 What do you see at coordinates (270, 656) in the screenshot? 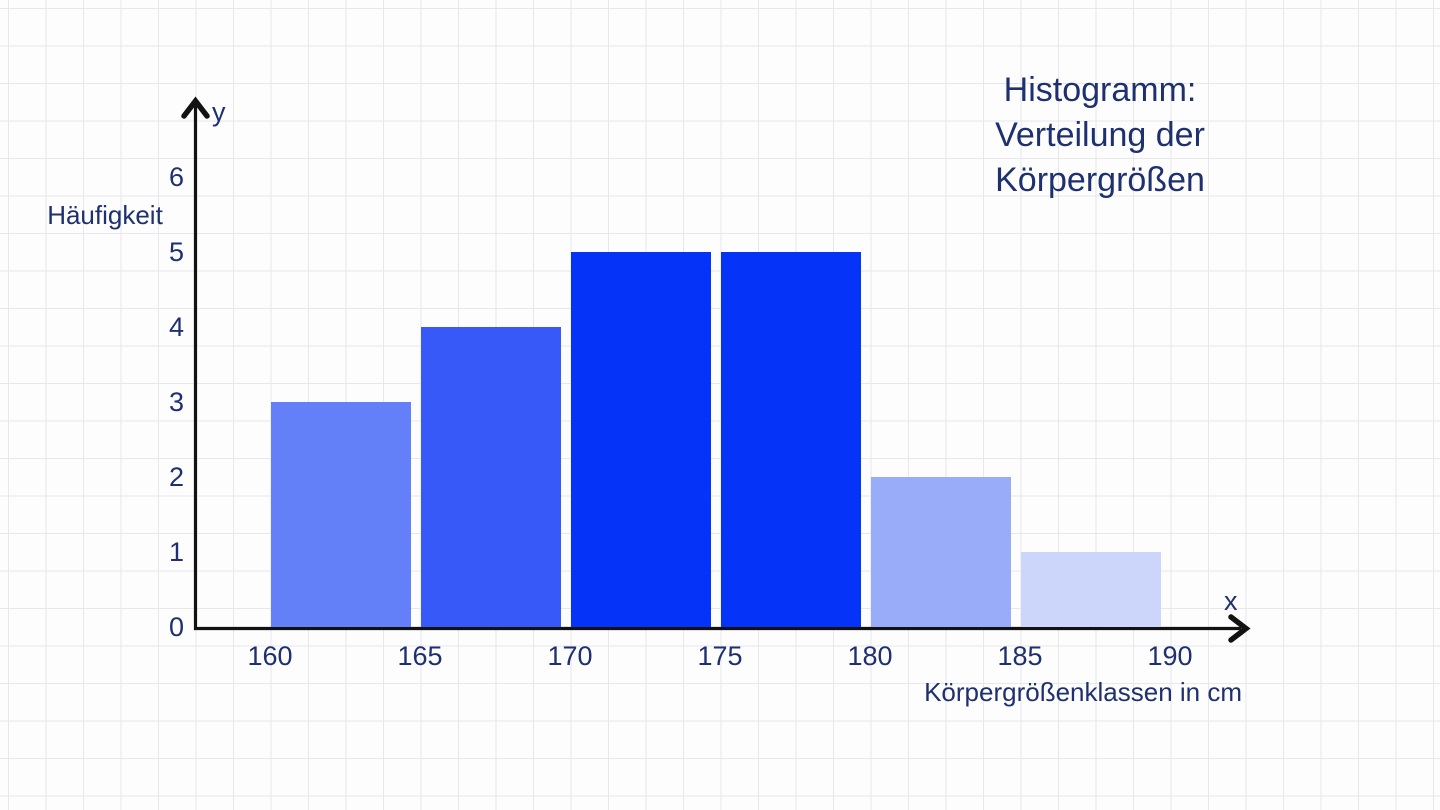
I see `x-tick-label: 160` at bounding box center [270, 656].